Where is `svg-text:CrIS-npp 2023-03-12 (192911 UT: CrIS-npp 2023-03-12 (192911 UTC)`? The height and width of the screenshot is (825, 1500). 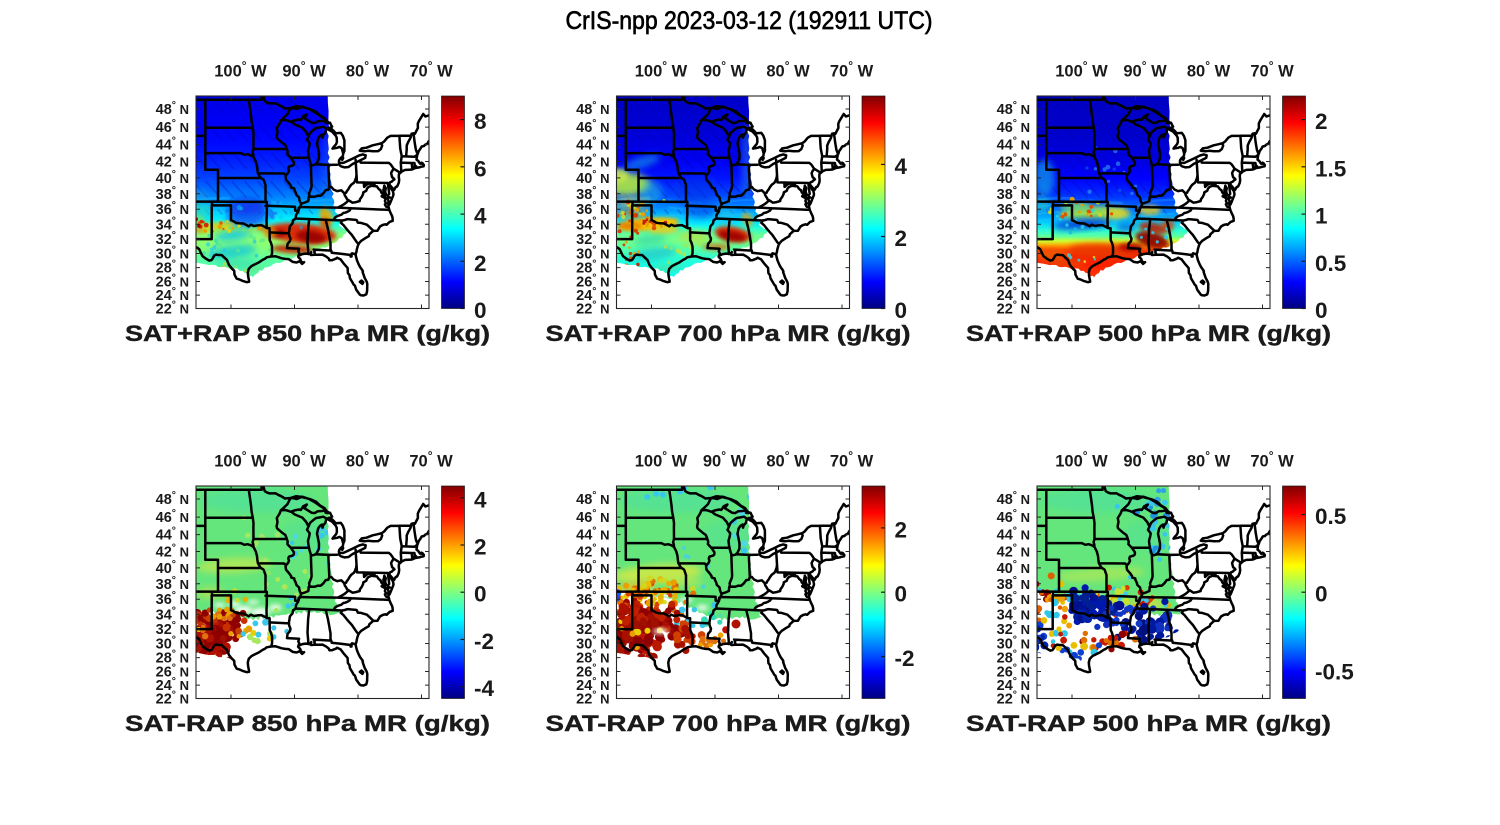 svg-text:CrIS-npp 2023-03-12 (192911 UT: CrIS-npp 2023-03-12 (192911 UTC) is located at coordinates (749, 21).